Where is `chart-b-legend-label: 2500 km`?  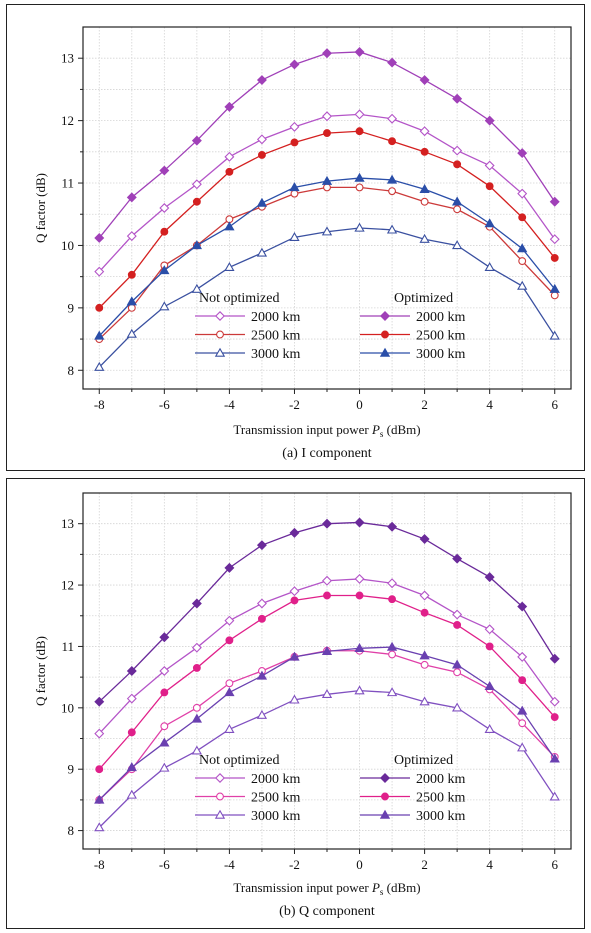 chart-b-legend-label: 2500 km is located at coordinates (276, 798).